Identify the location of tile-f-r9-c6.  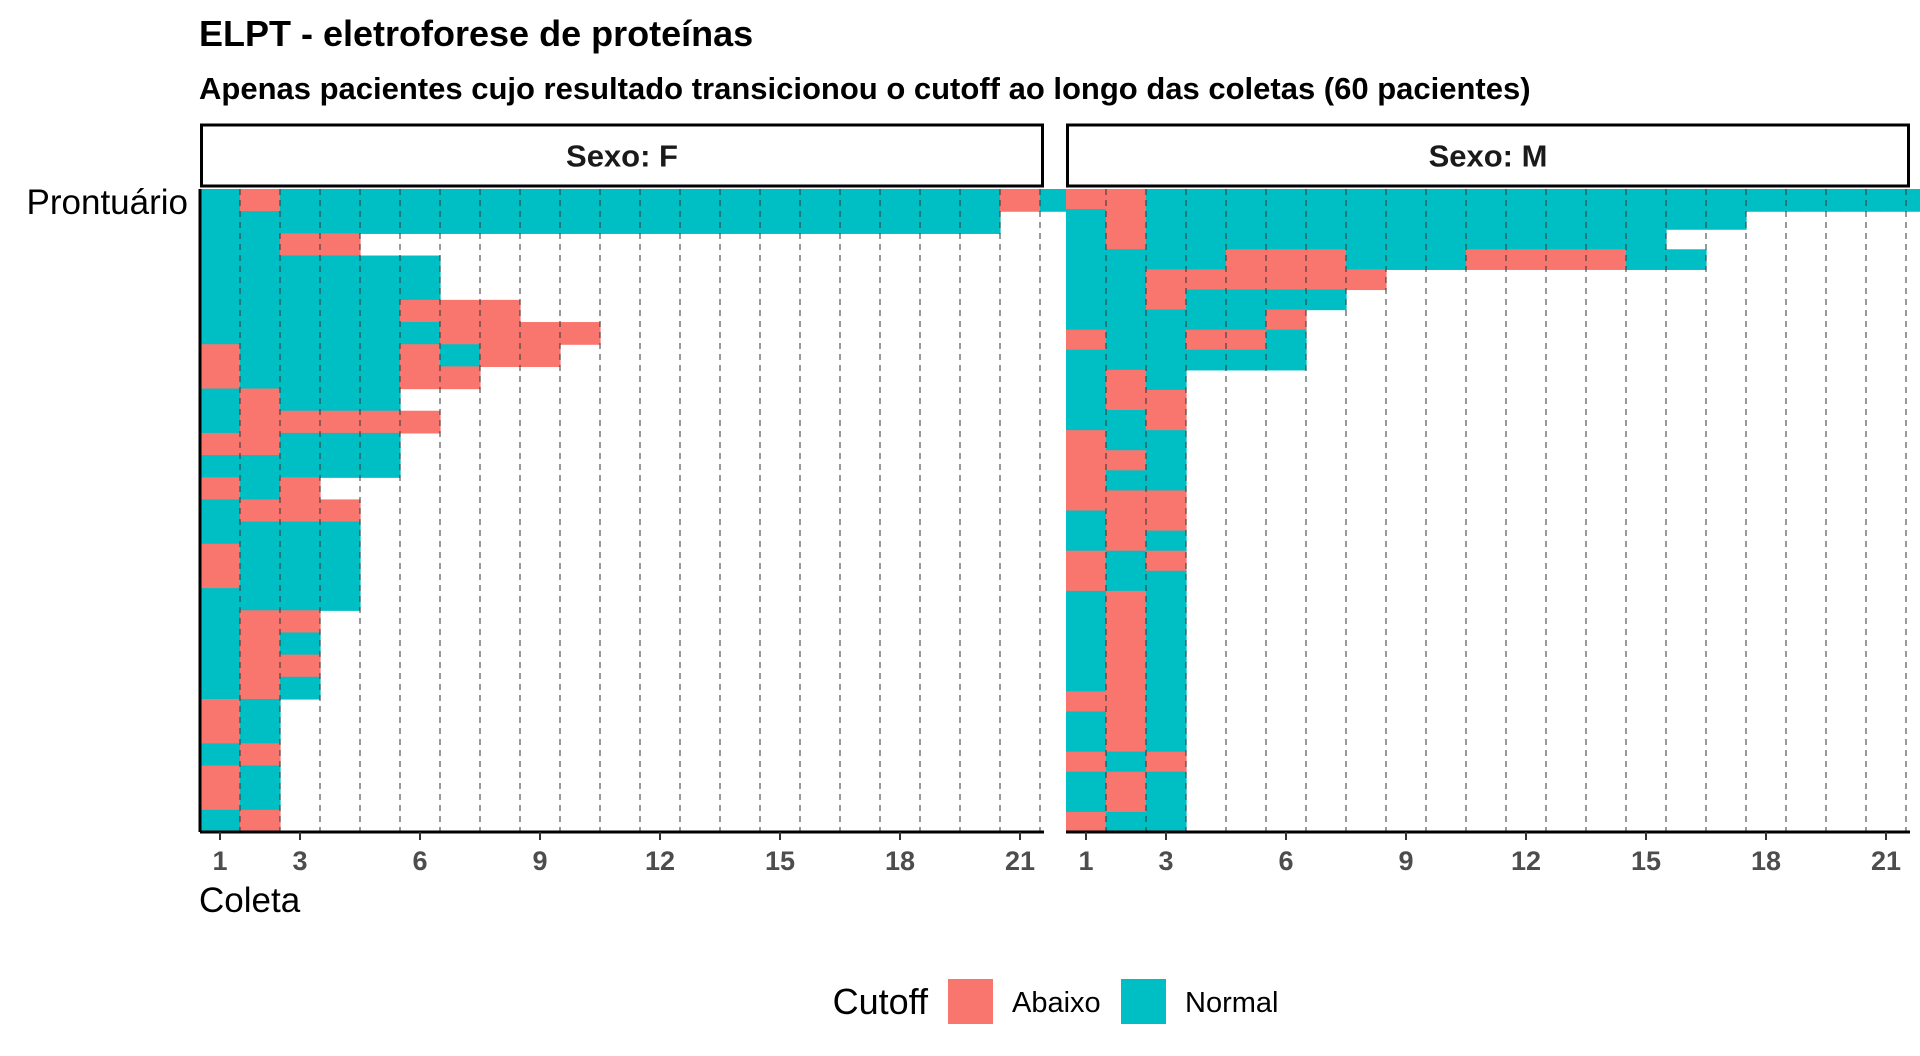
(420, 378).